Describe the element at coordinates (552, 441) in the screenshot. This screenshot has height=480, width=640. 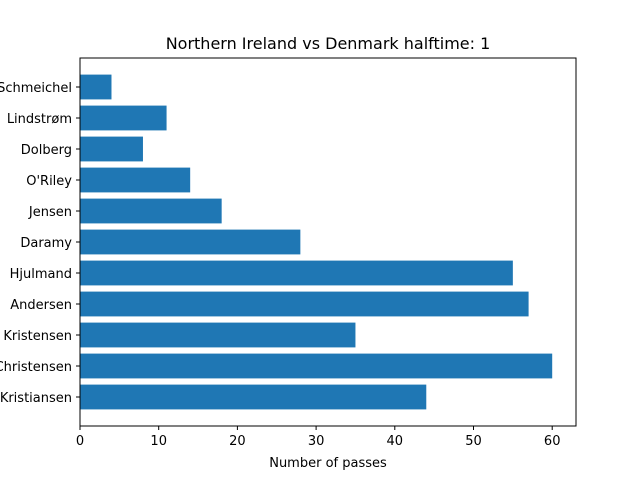
I see `x-tick-label: 60` at that location.